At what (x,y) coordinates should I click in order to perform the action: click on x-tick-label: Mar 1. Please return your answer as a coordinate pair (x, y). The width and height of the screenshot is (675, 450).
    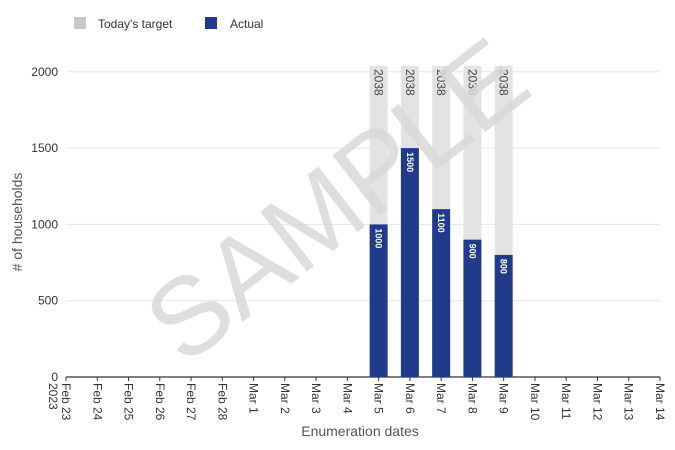
    Looking at the image, I should click on (254, 398).